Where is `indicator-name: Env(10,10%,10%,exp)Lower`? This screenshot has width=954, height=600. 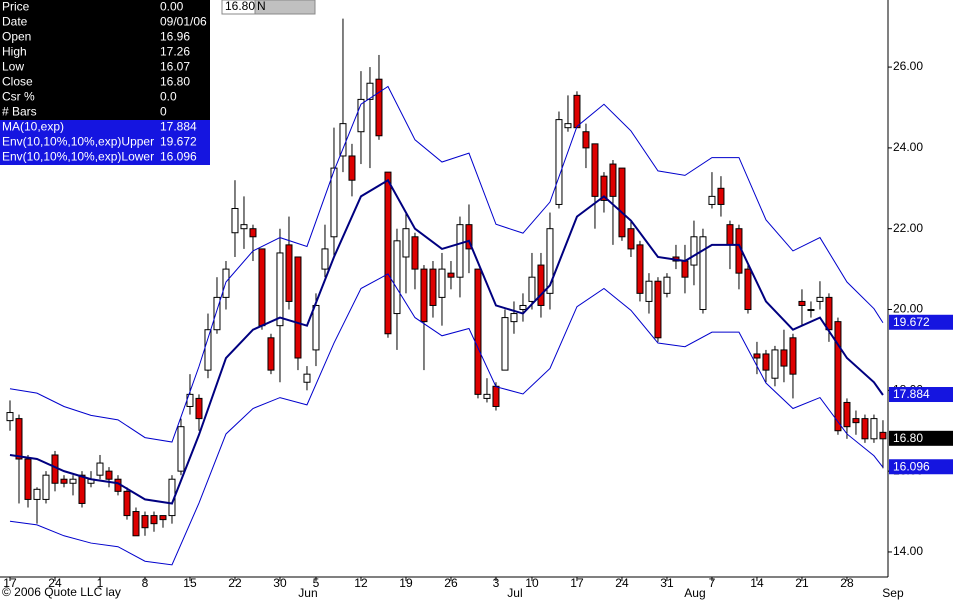 indicator-name: Env(10,10%,10%,exp)Lower is located at coordinates (78, 157).